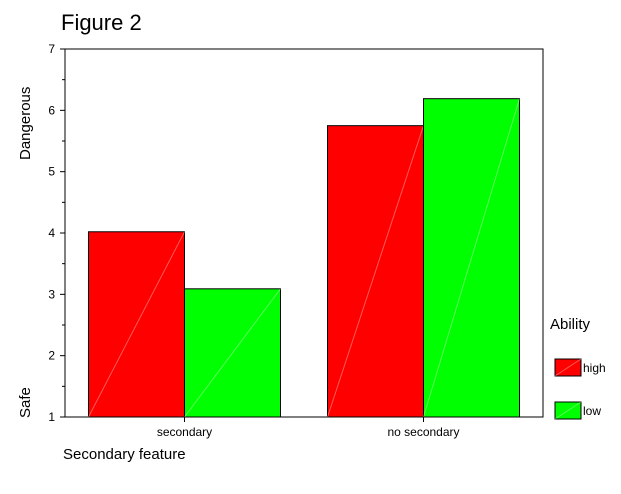 This screenshot has width=621, height=494. I want to click on x-tick-label: no secondary, so click(423, 432).